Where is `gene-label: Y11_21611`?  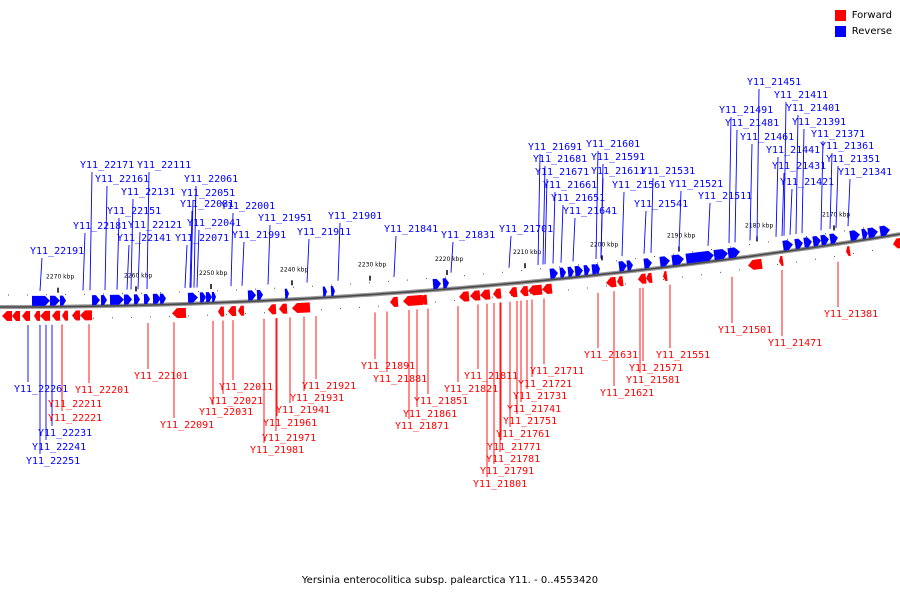 gene-label: Y11_21611 is located at coordinates (618, 171).